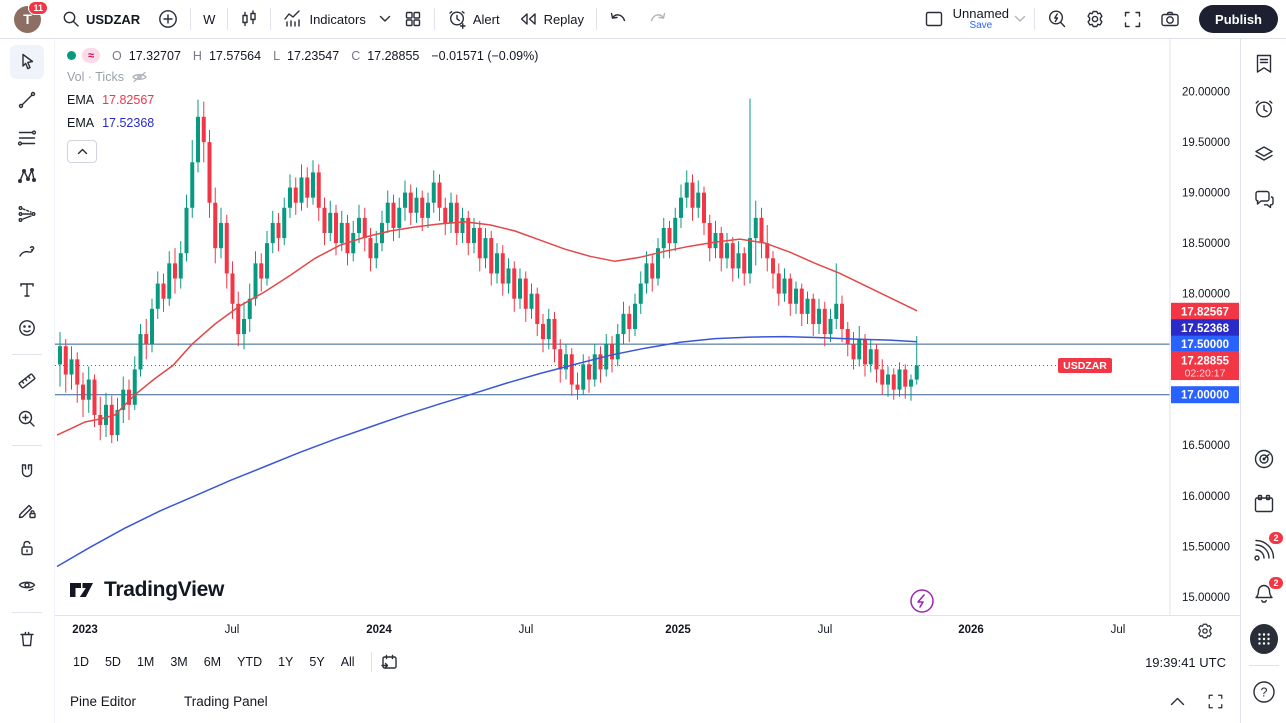 This screenshot has width=1286, height=723. I want to click on svg-text: 02:20:17, so click(1205, 374).